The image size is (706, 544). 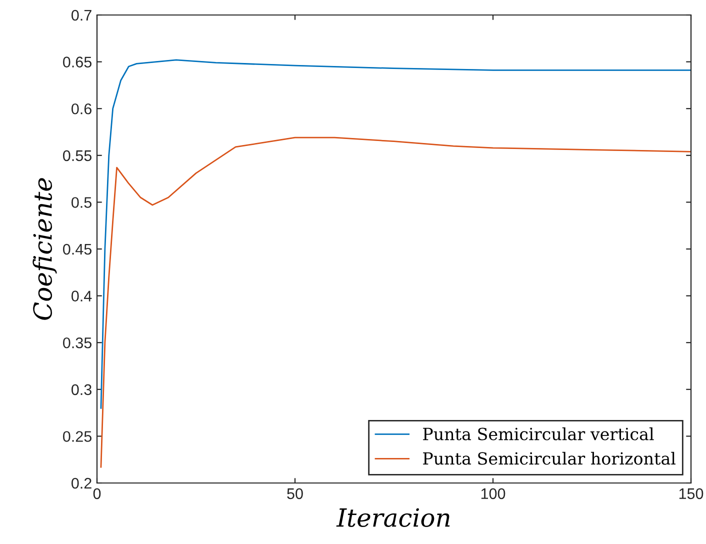 What do you see at coordinates (77, 156) in the screenshot?
I see `y-tick-label: 0.55` at bounding box center [77, 156].